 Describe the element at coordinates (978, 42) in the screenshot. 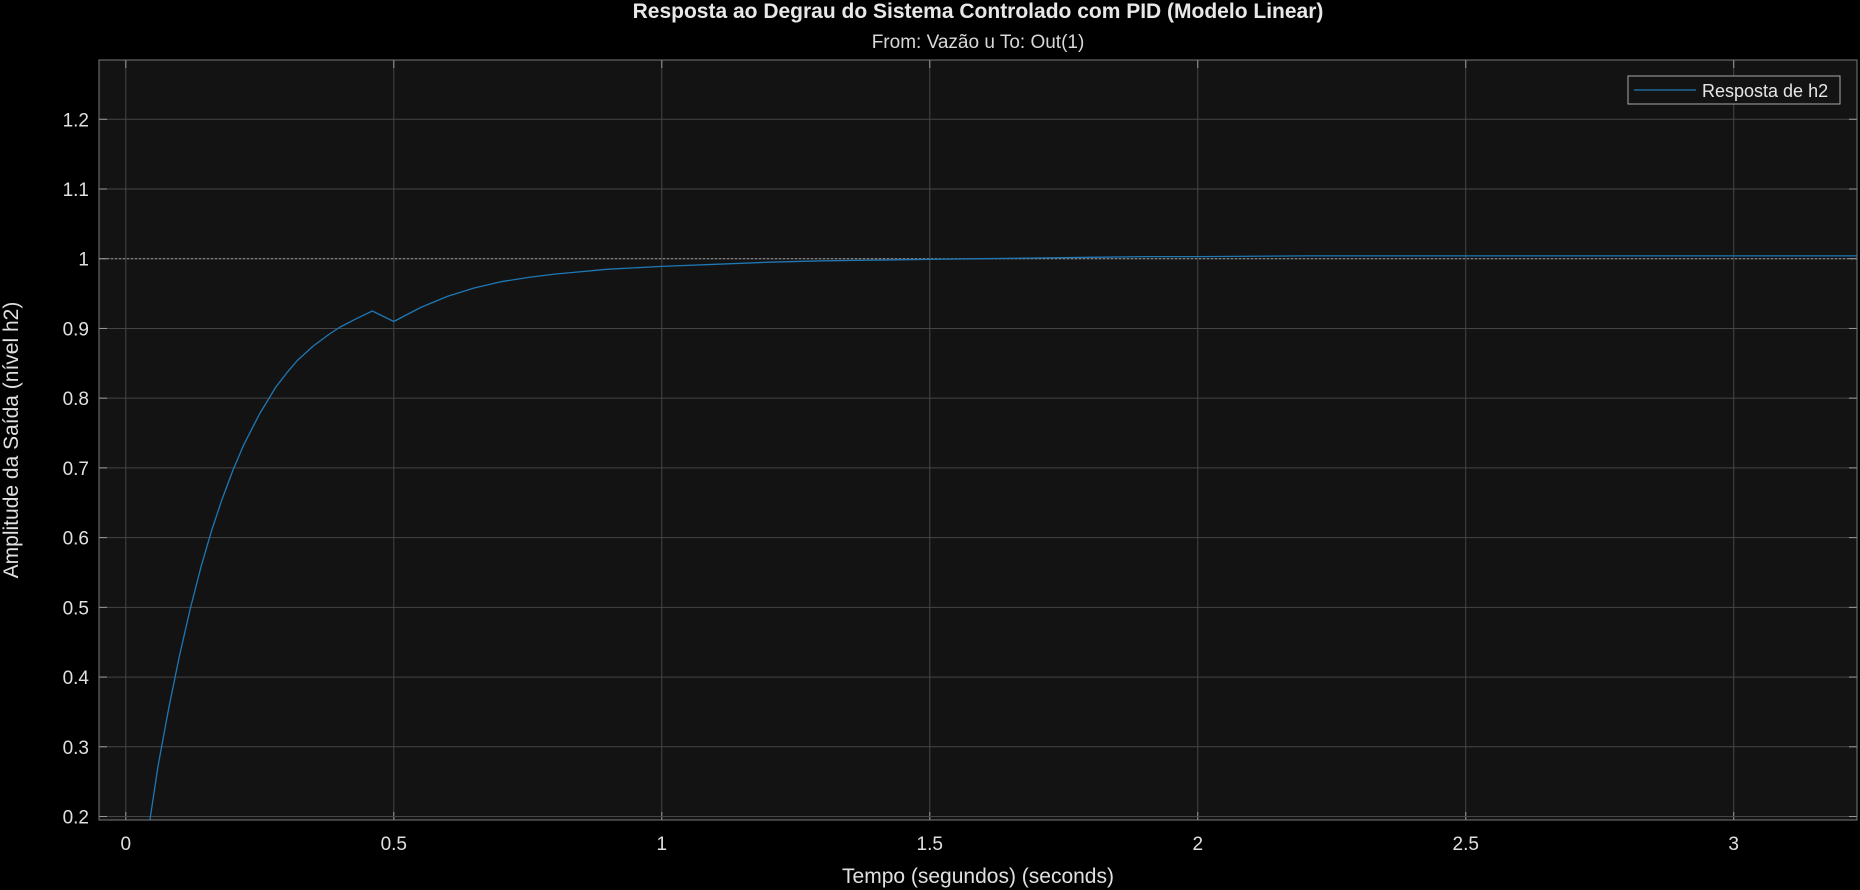

I see `chart-subtitle: From: Vazão u To: Out(1)` at that location.